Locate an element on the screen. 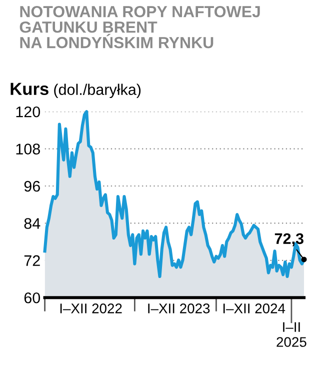 The width and height of the screenshot is (320, 372). x-tick-label: I–XII 2022 is located at coordinates (91, 309).